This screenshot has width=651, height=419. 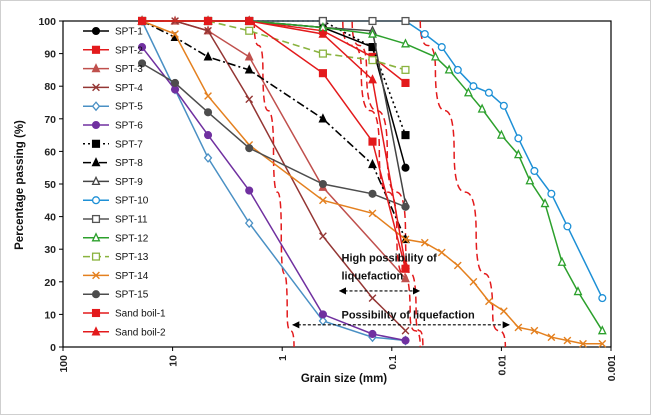 What do you see at coordinates (140, 332) in the screenshot?
I see `legend-label: Sand boil-2` at bounding box center [140, 332].